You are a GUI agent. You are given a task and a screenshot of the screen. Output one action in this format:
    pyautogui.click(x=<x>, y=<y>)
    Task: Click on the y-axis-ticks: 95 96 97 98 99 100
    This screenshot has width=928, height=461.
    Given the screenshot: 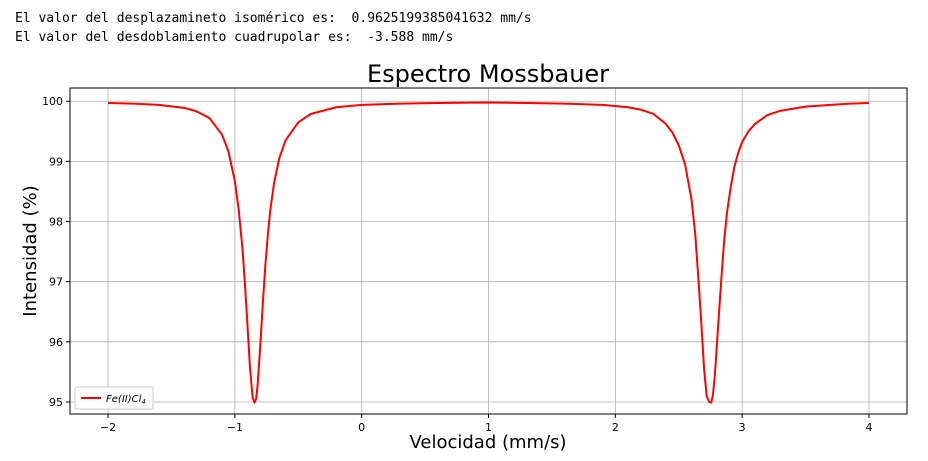 What is the action you would take?
    pyautogui.click(x=56, y=252)
    